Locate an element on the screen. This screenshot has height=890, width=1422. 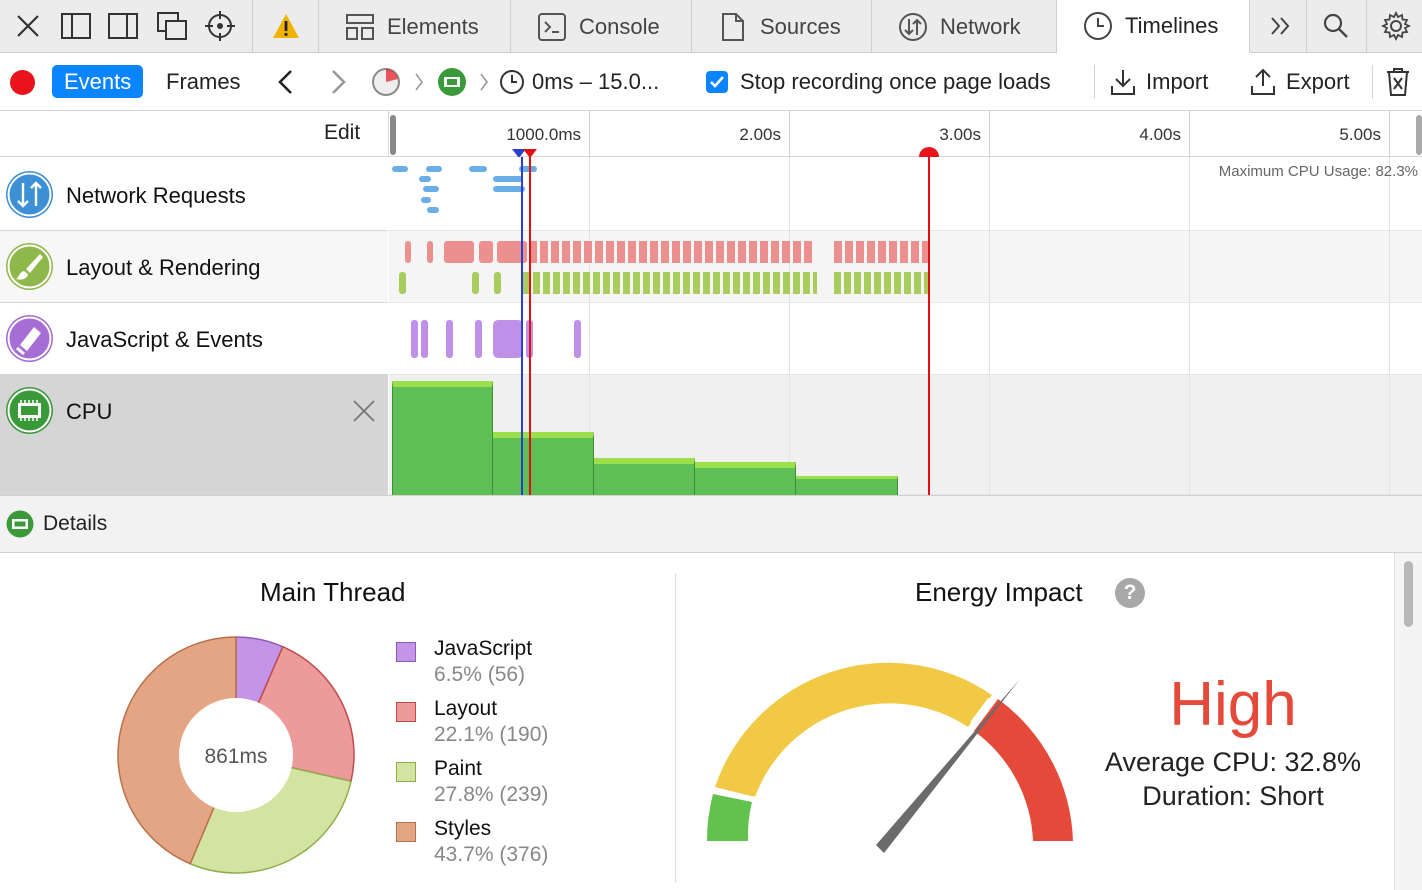
inspect-crosshair-icon is located at coordinates (220, 26).